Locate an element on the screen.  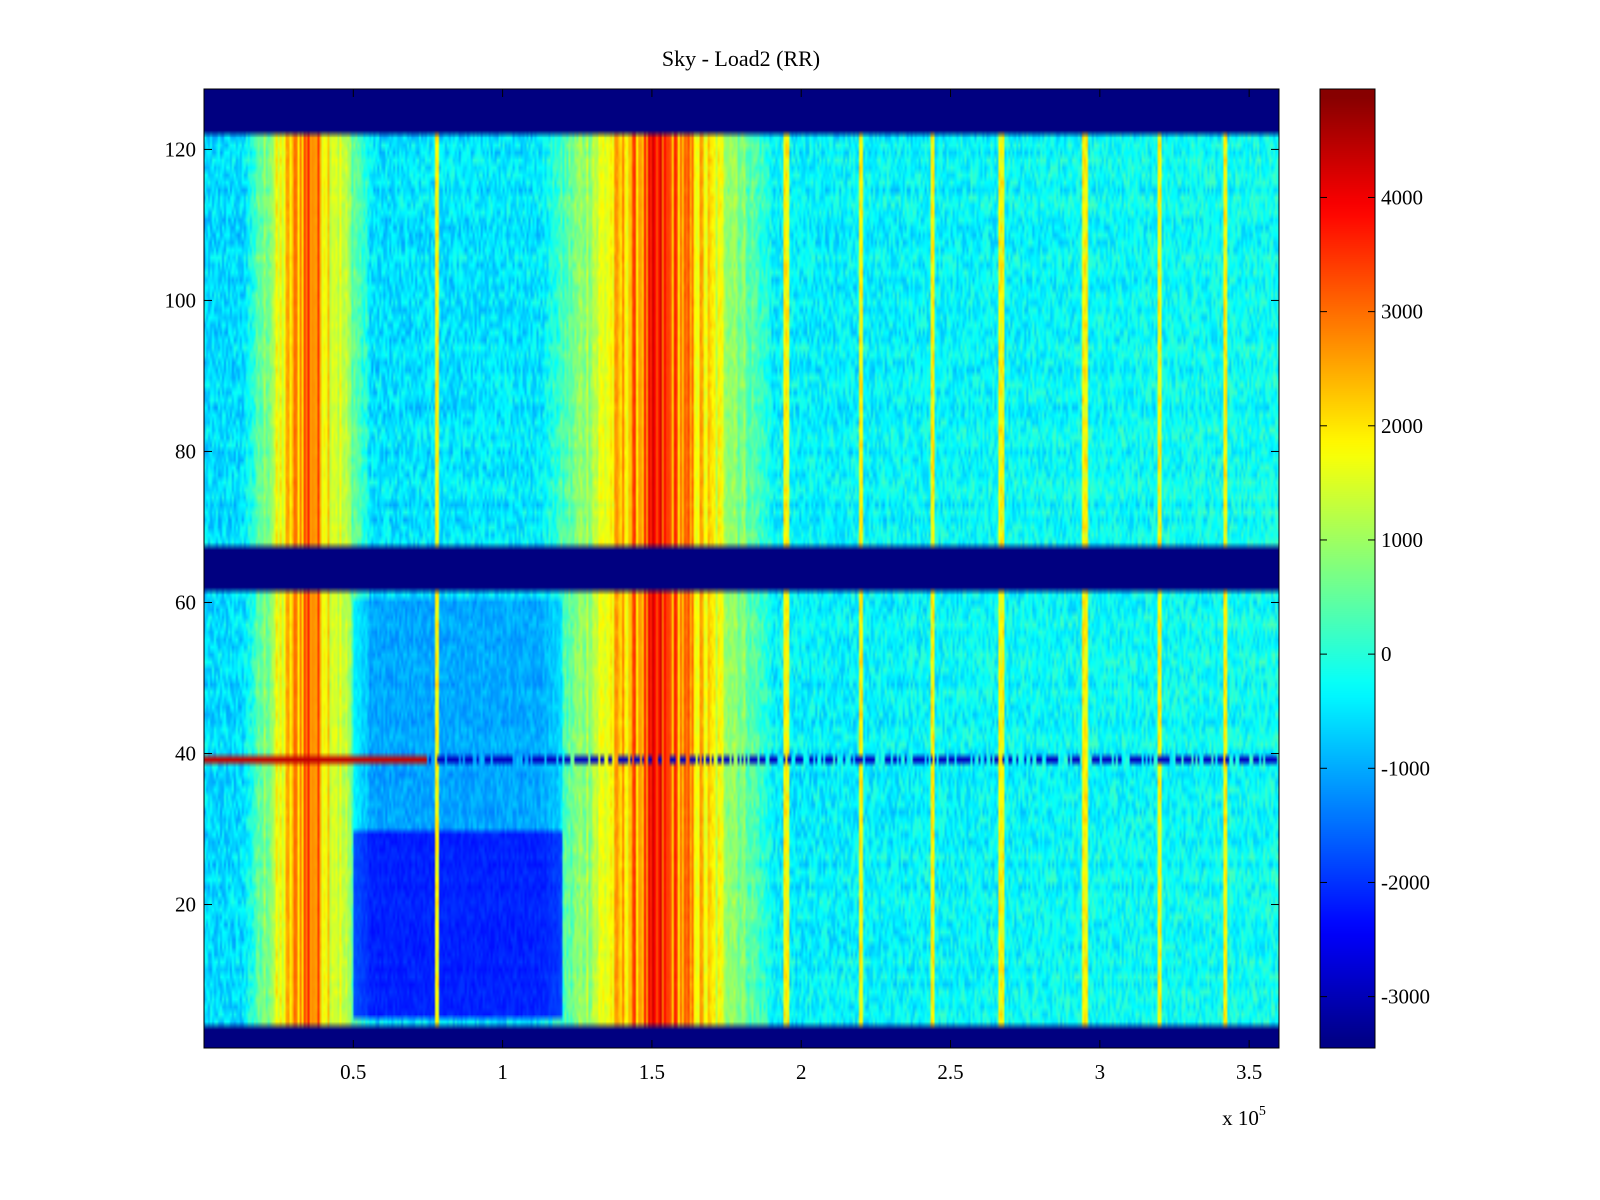
x-tick-label: 3 is located at coordinates (1100, 1072).